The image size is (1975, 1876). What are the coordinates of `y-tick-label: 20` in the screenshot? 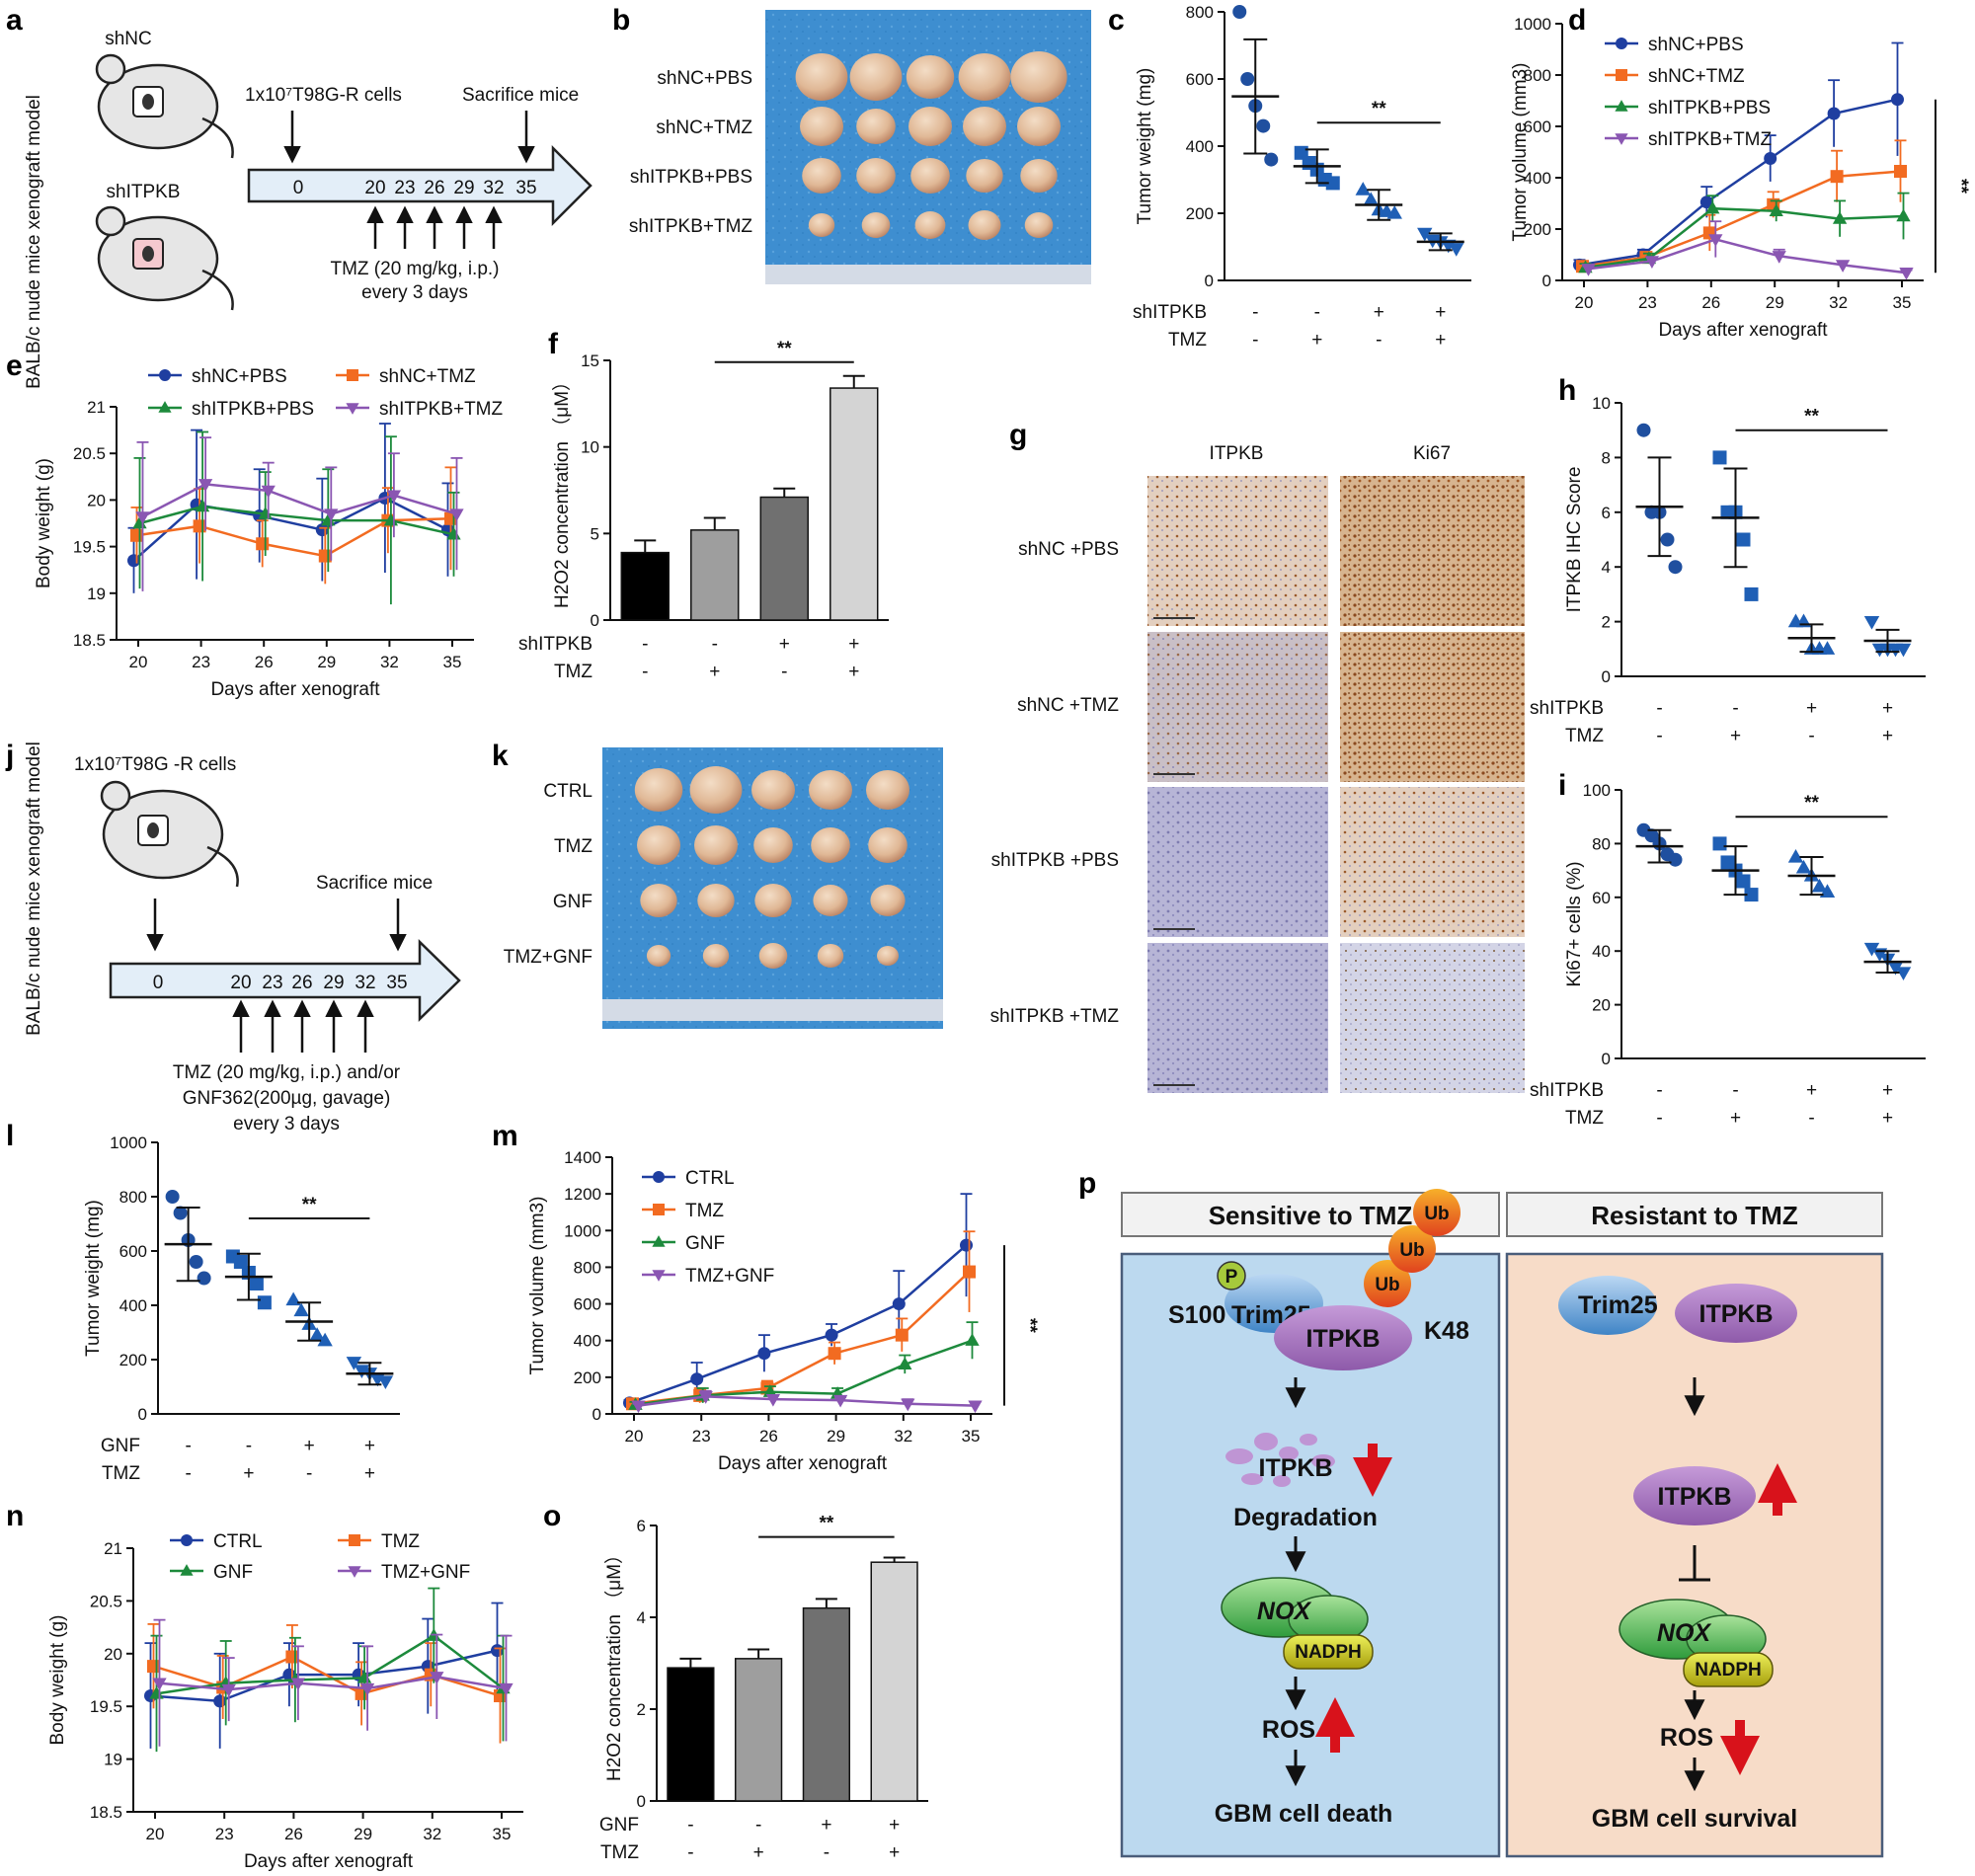 It's located at (113, 1654).